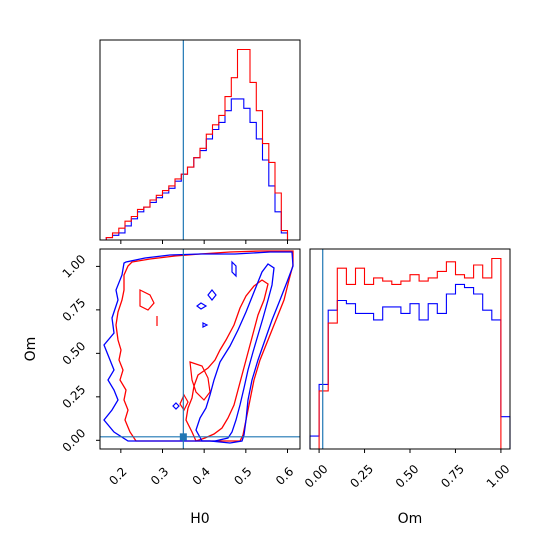  Describe the element at coordinates (316, 476) in the screenshot. I see `om-x-tick-label: 0.00` at that location.